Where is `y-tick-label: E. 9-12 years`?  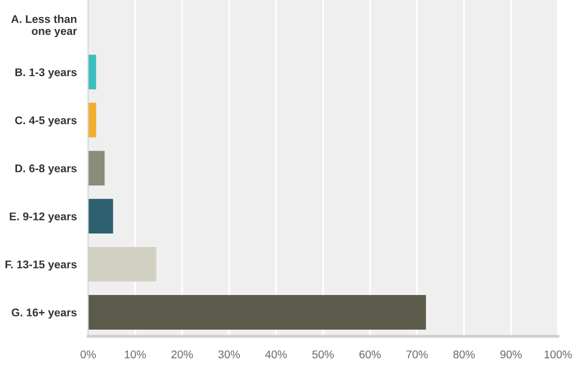 y-tick-label: E. 9-12 years is located at coordinates (43, 217).